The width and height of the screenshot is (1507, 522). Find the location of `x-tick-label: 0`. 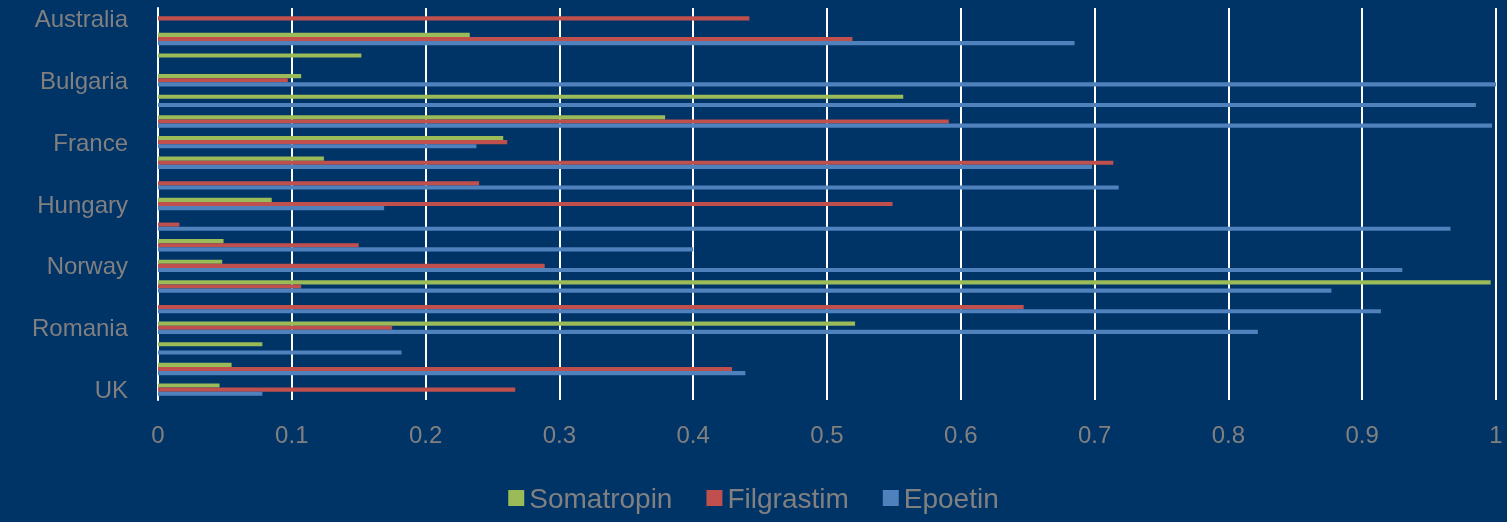

x-tick-label: 0 is located at coordinates (158, 434).